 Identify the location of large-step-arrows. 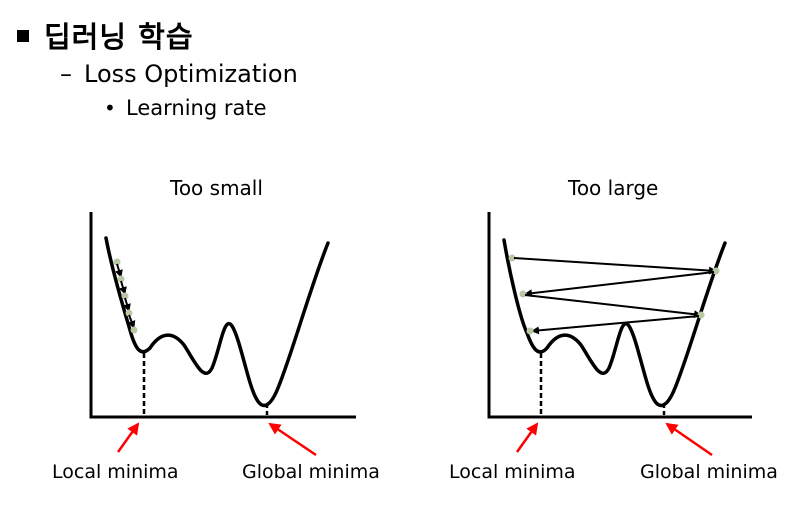
(614, 294).